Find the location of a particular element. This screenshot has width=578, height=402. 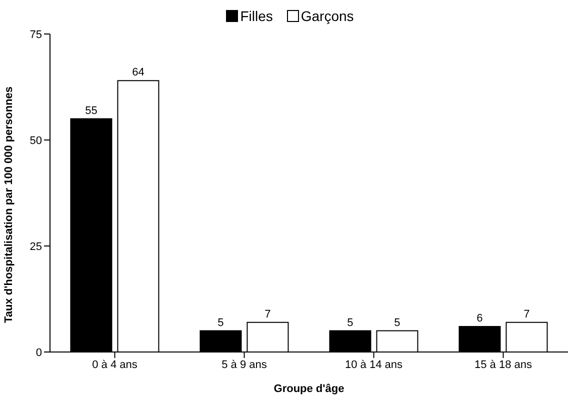

data-label: 55 is located at coordinates (91, 110).